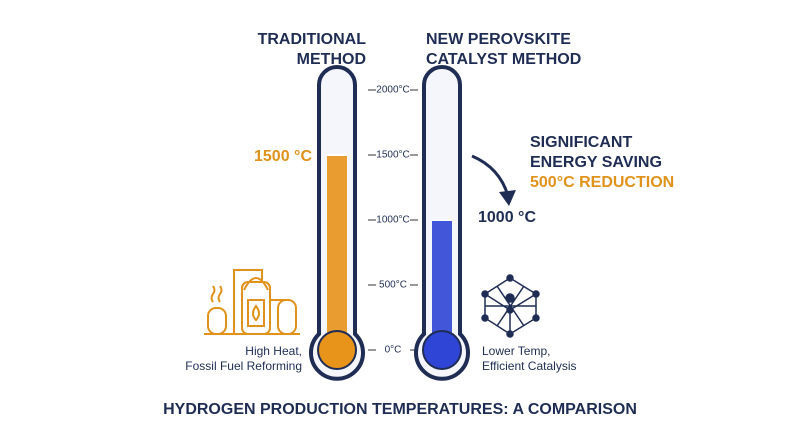 The height and width of the screenshot is (447, 800). I want to click on y-tick-label: 1500°C, so click(392, 155).